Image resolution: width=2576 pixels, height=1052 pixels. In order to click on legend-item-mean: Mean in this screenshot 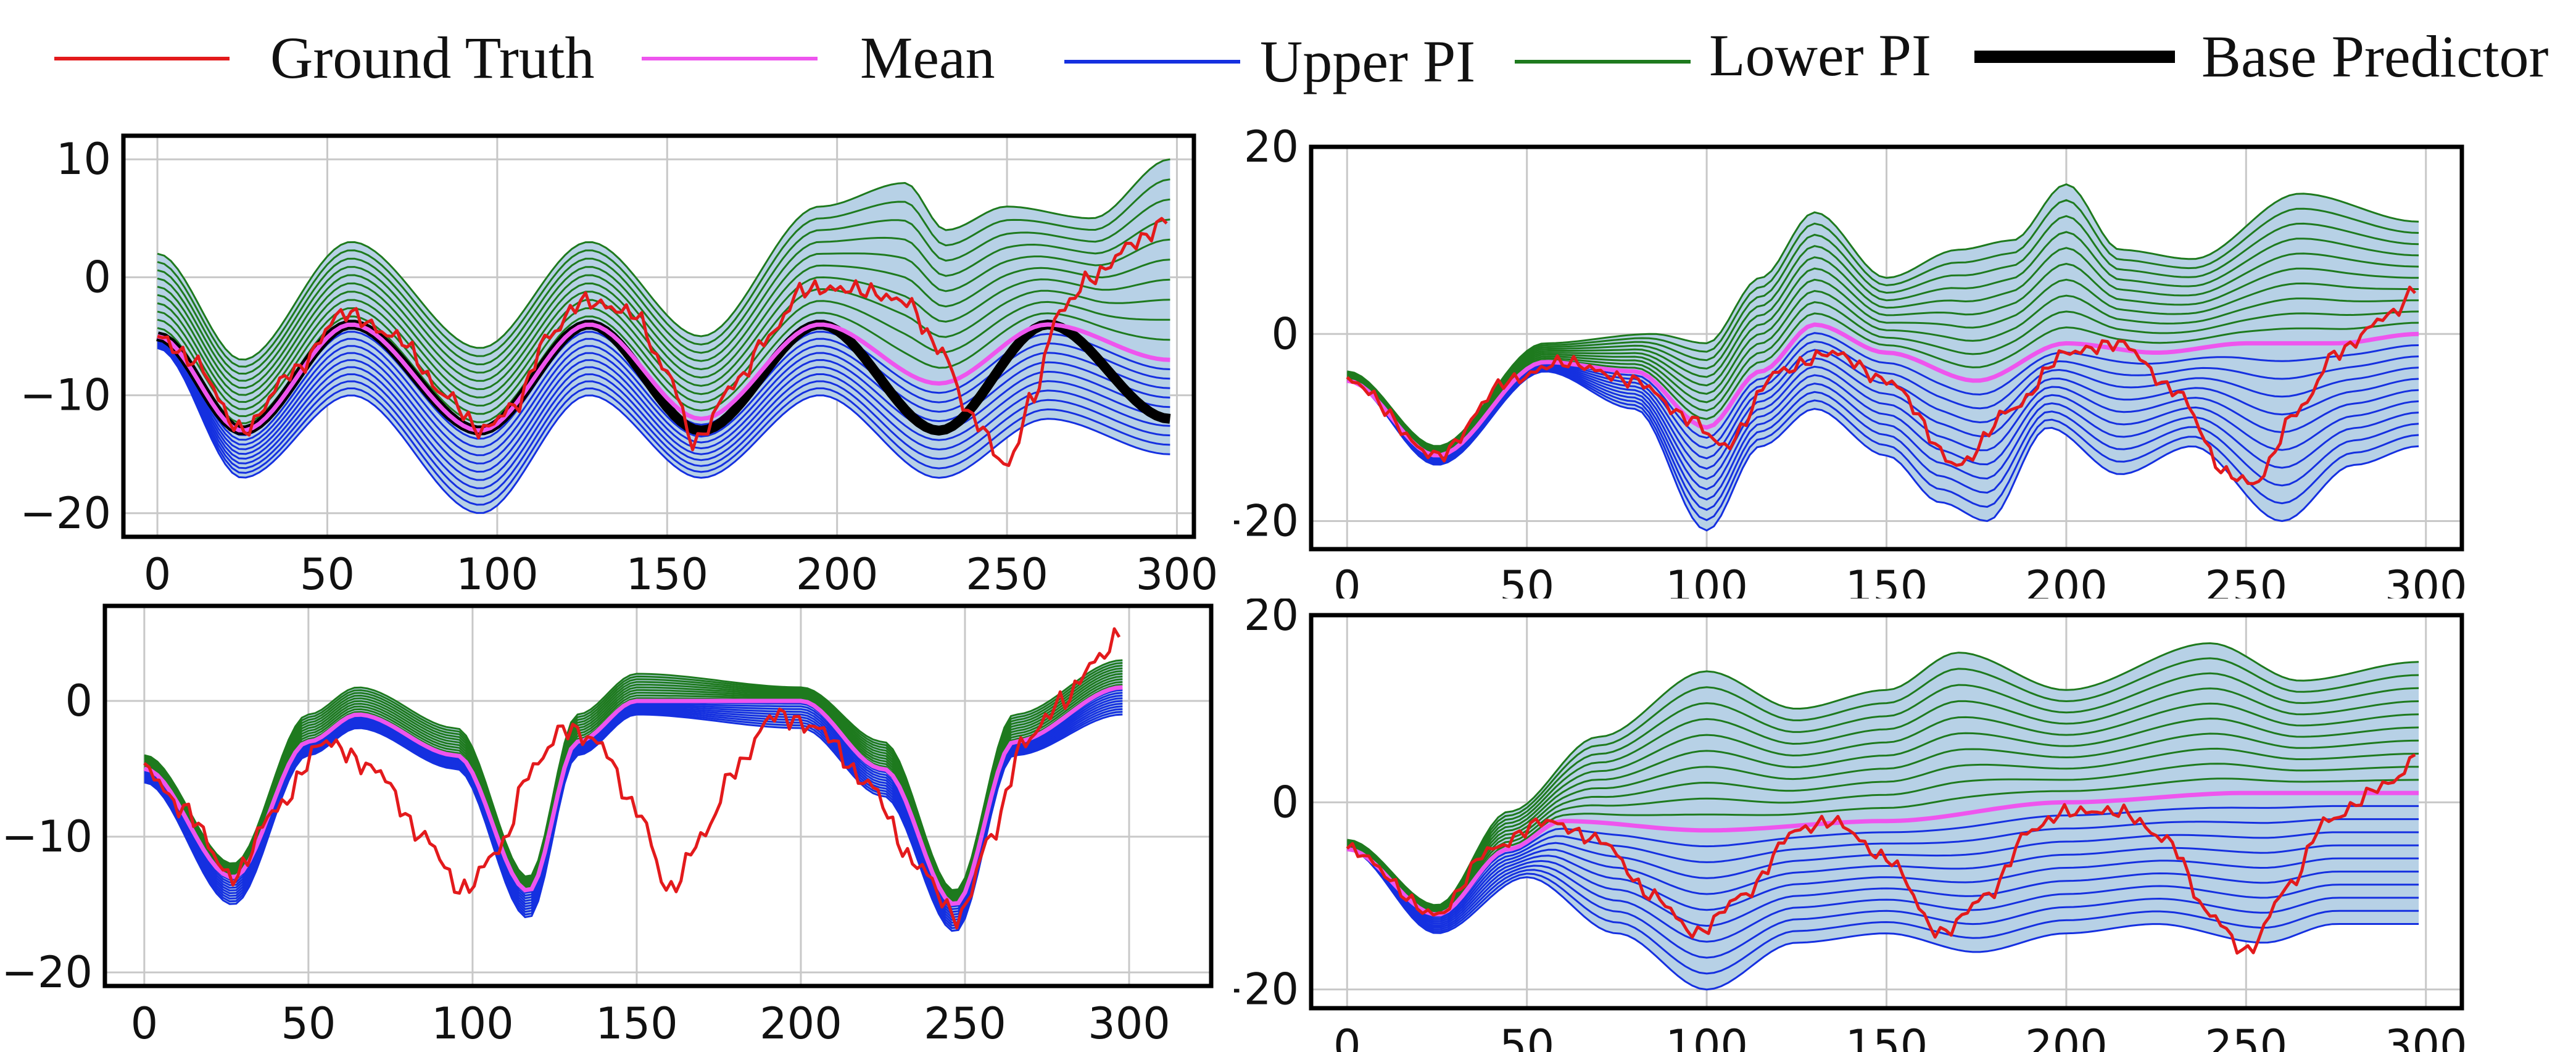, I will do `click(818, 58)`.